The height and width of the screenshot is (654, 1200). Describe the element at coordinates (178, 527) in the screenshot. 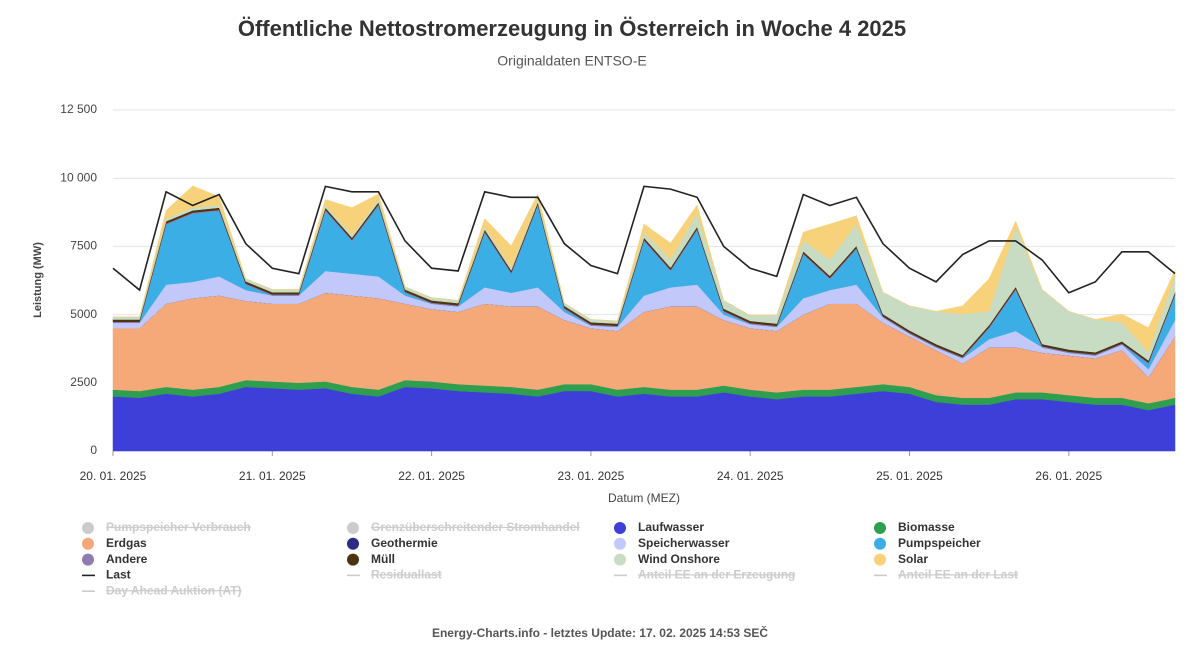

I see `legend-label: Pumpspeicher Verbrauch` at that location.